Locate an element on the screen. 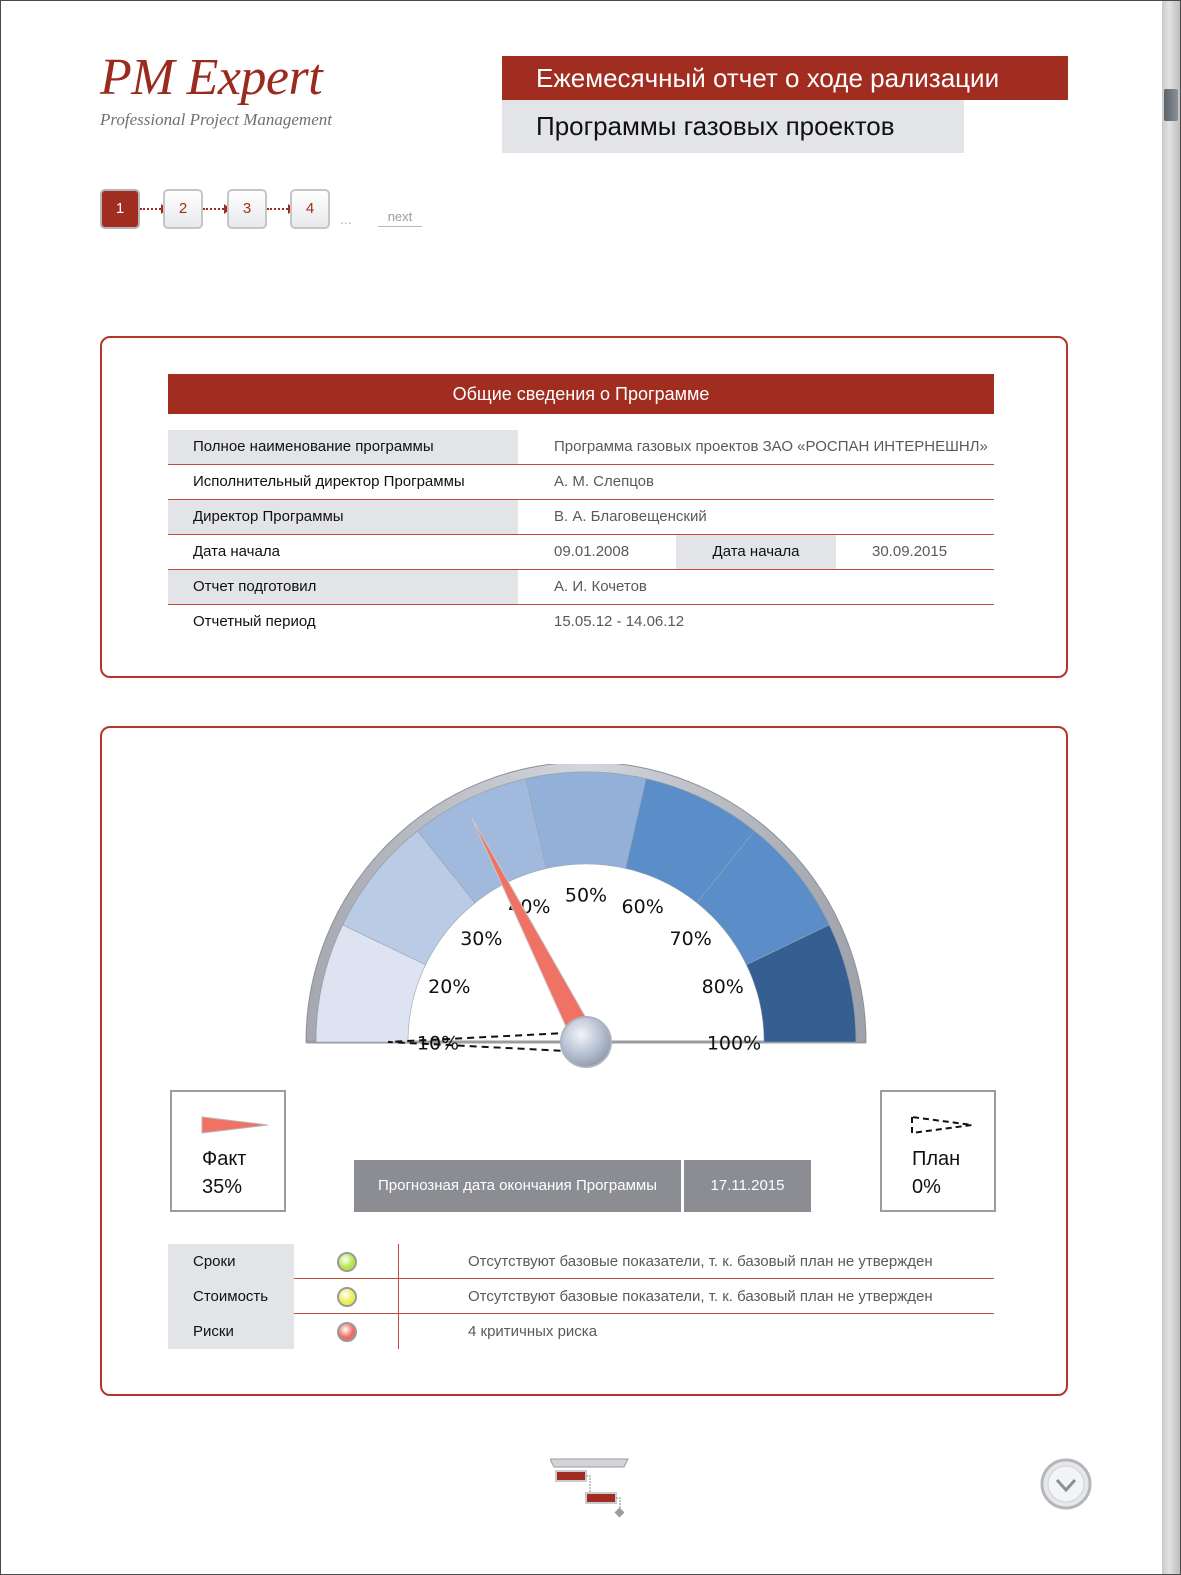 The image size is (1181, 1575). plan-needle-icon is located at coordinates (942, 1125).